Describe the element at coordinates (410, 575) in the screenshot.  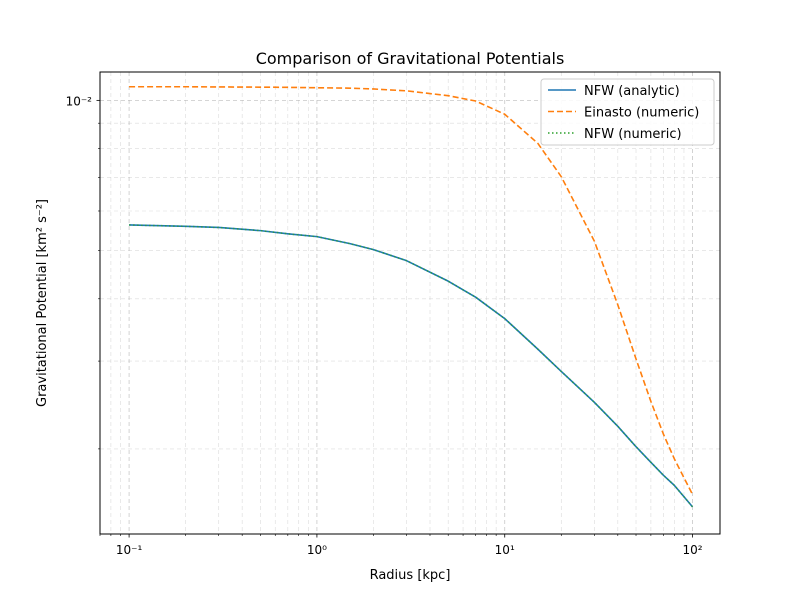
I see `x-axis-label: Radius [kpc]` at that location.